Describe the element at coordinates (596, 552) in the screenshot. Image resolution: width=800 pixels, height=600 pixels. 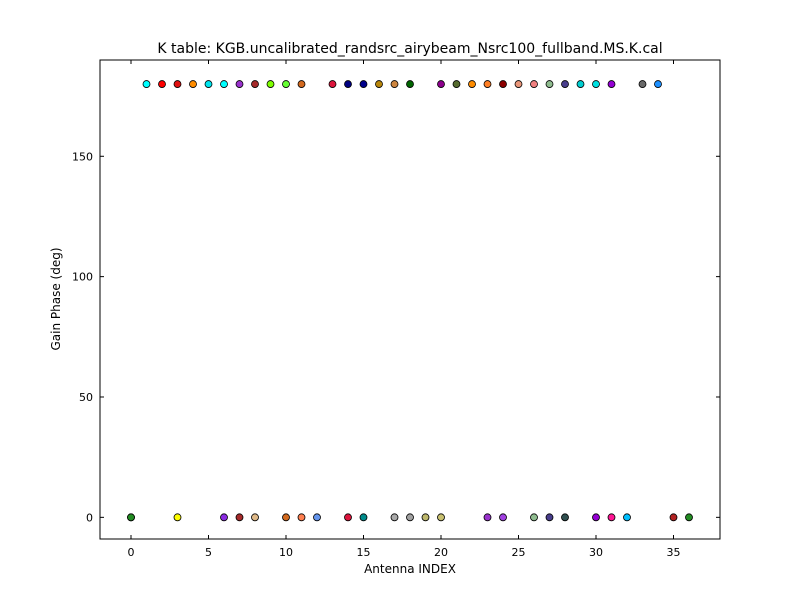
I see `x-tick-label: 30` at that location.